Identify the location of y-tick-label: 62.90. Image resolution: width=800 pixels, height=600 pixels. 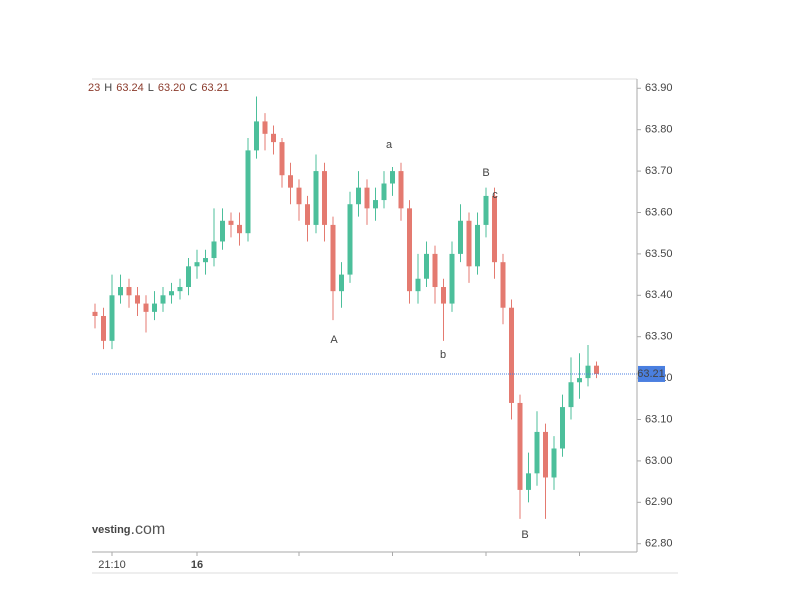
(659, 502).